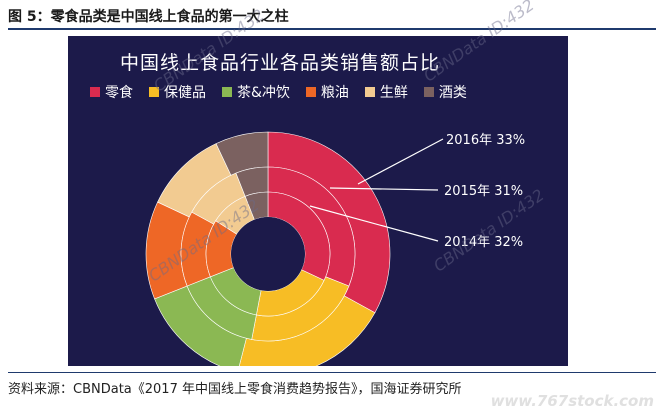 The height and width of the screenshot is (414, 664). What do you see at coordinates (235, 389) in the screenshot?
I see `source-note: 资料来源：CBNData《2017 年中国线上零食消费趋势报告》，国海证券研究所` at bounding box center [235, 389].